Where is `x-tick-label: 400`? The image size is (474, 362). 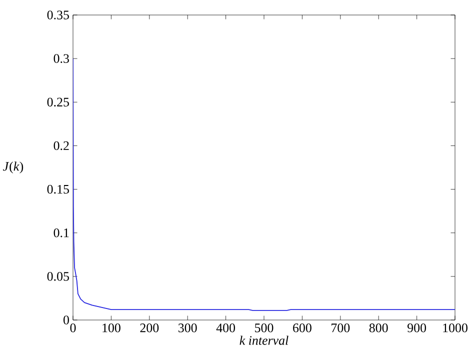
x-tick-label: 400 is located at coordinates (226, 328).